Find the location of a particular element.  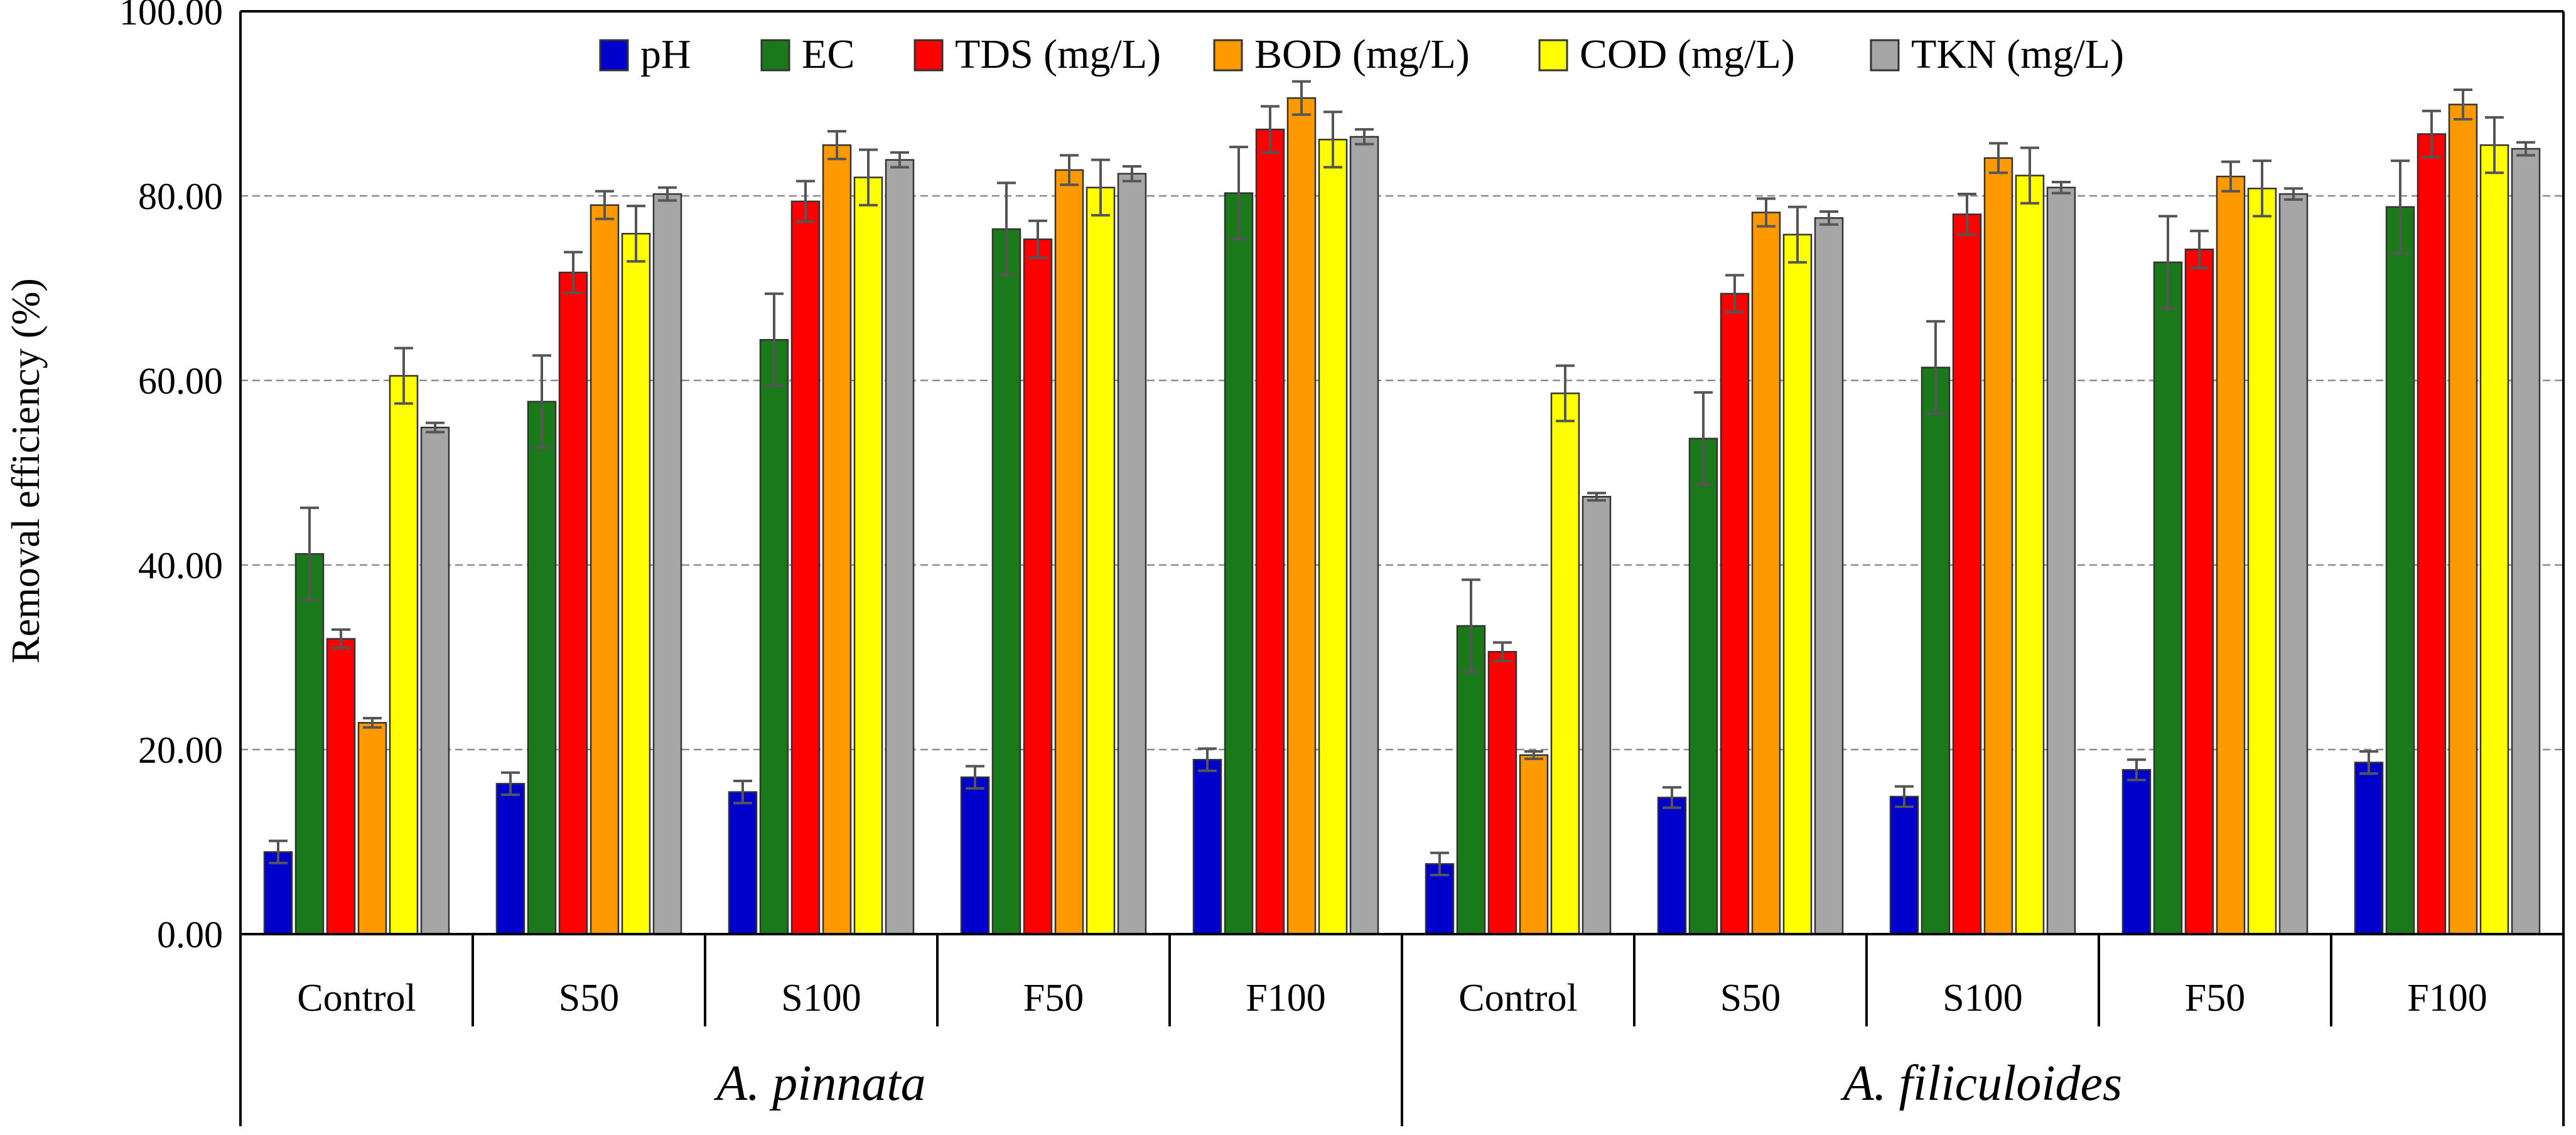

legend-label: COD (mg/L) is located at coordinates (1688, 54).